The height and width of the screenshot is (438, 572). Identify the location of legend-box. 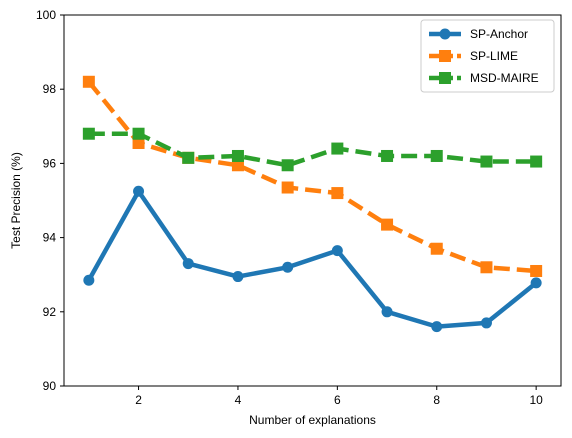
(487, 56).